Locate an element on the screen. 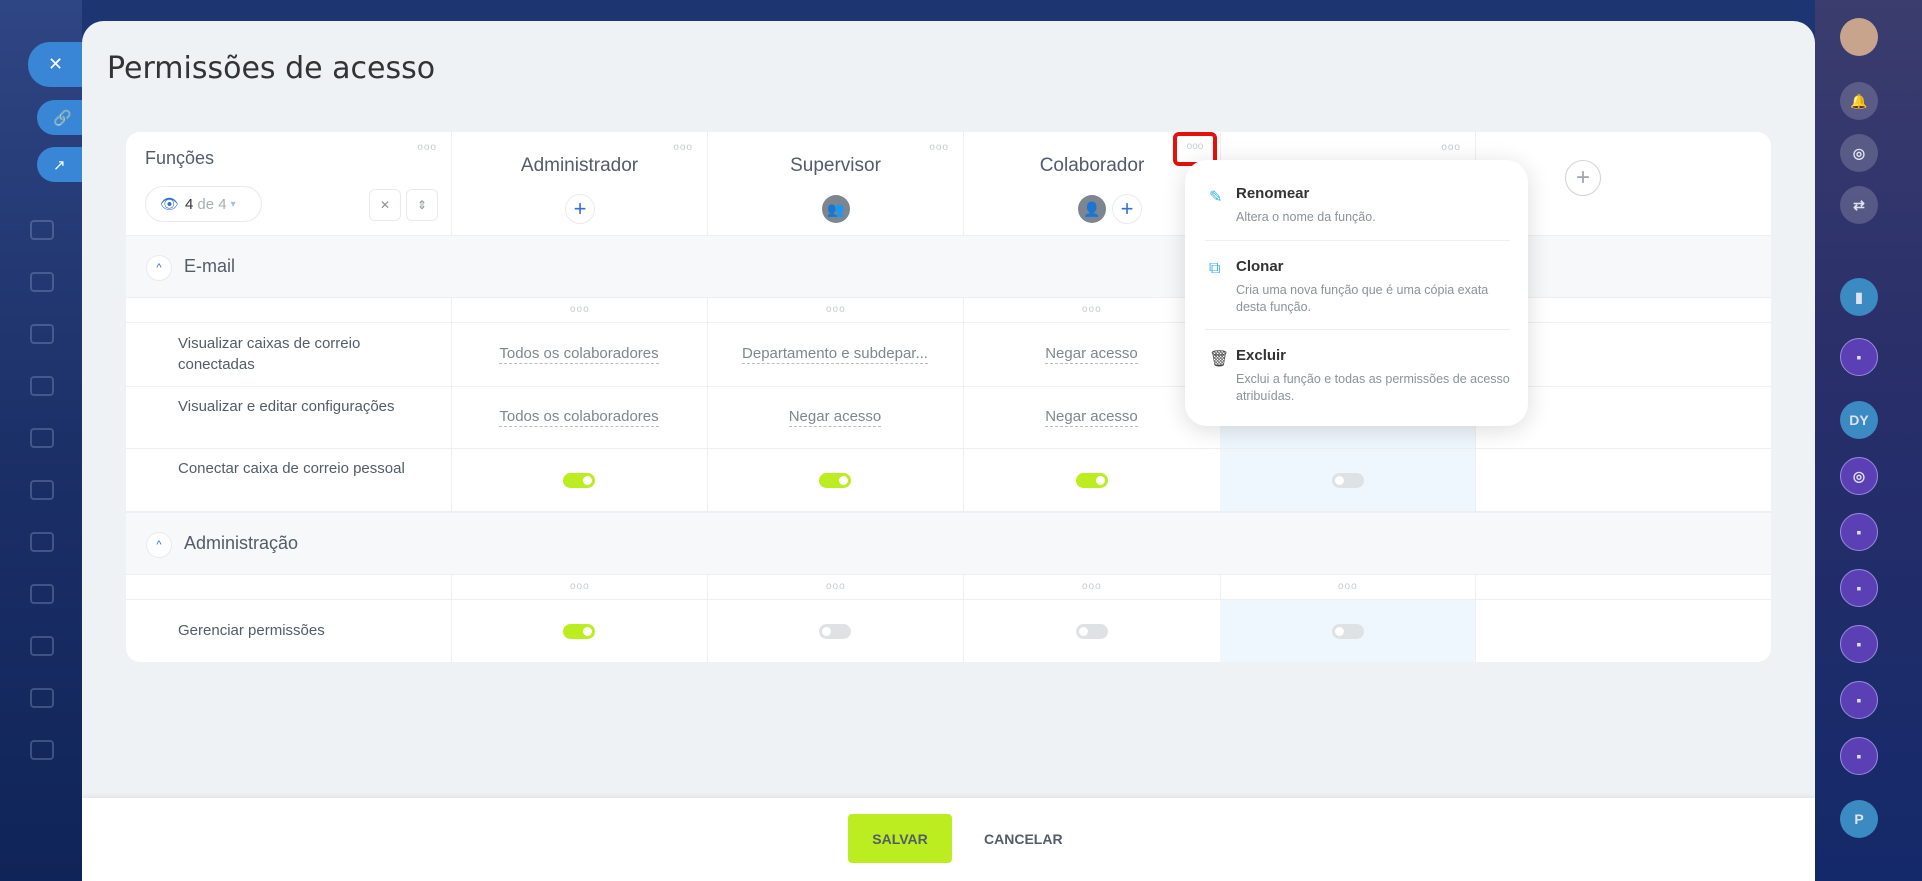 This screenshot has width=1922, height=881. copilot-icon: ◎ is located at coordinates (1859, 153).